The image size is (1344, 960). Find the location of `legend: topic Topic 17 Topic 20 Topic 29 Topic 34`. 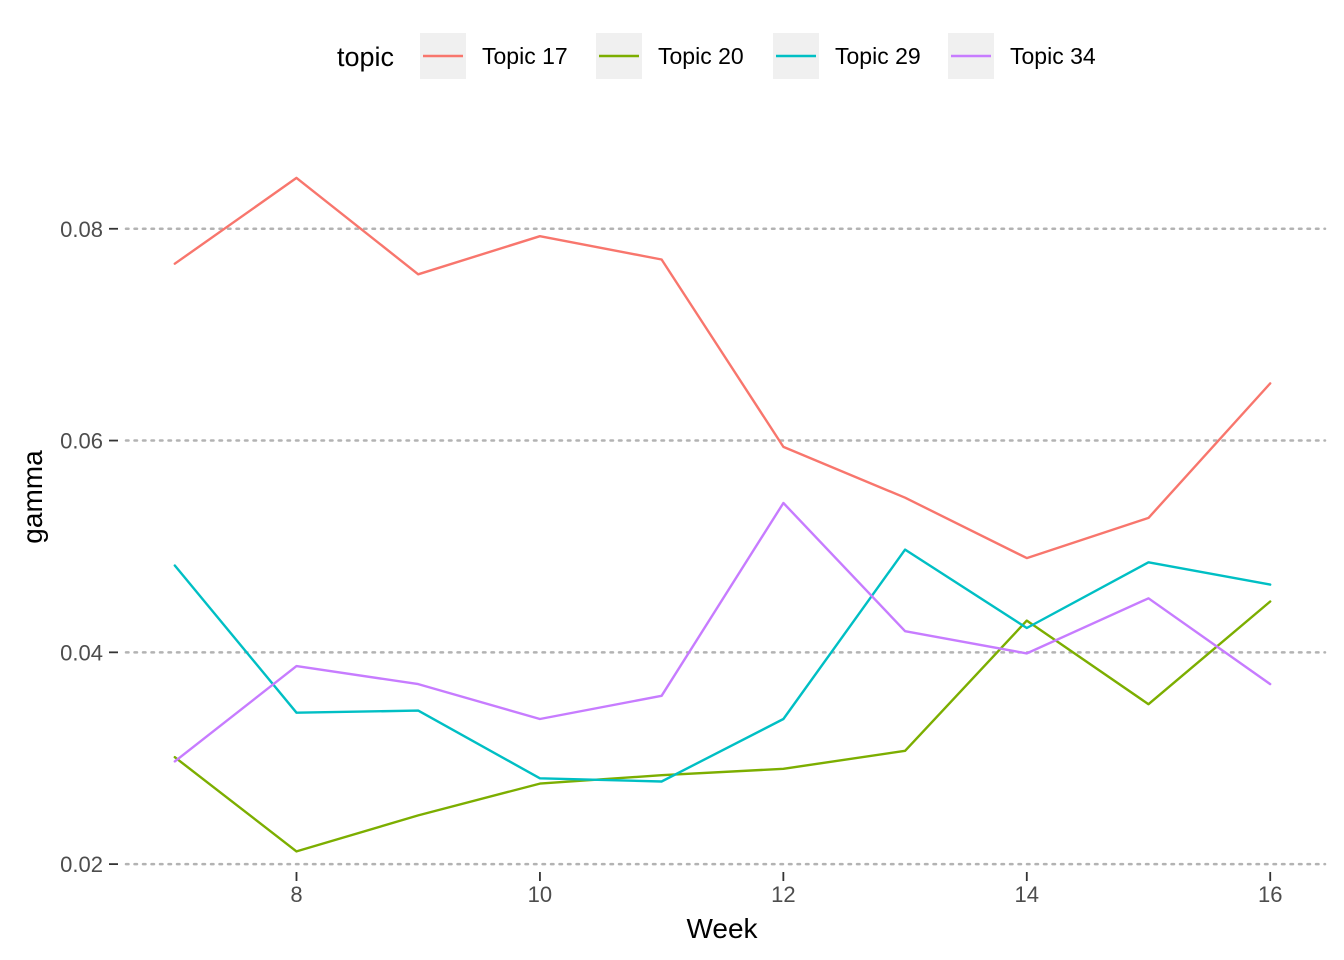

legend: topic Topic 17 Topic 20 Topic 29 Topic 34 is located at coordinates (716, 56).